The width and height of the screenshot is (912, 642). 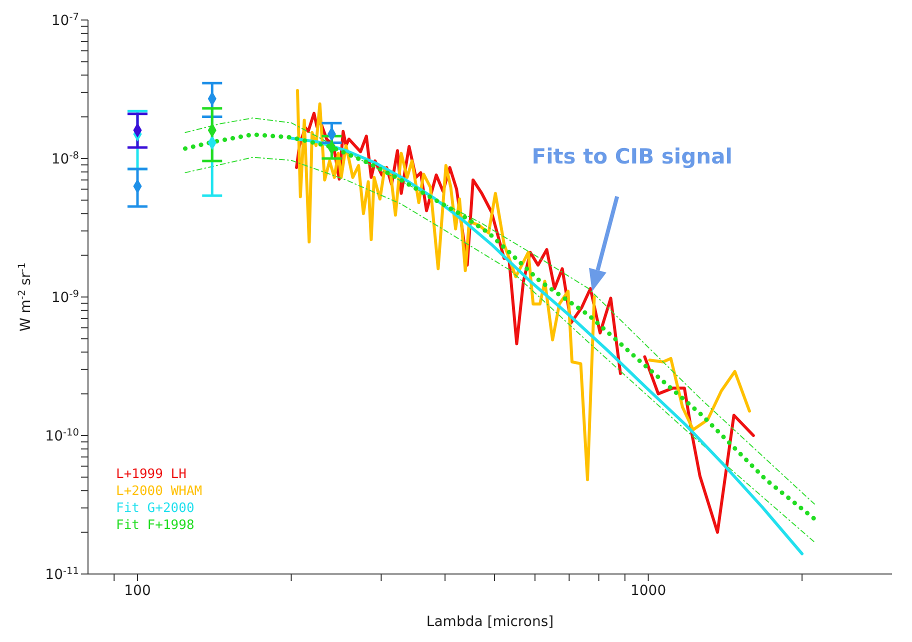 What do you see at coordinates (490, 622) in the screenshot?
I see `x-axis-title: Lambda [microns]` at bounding box center [490, 622].